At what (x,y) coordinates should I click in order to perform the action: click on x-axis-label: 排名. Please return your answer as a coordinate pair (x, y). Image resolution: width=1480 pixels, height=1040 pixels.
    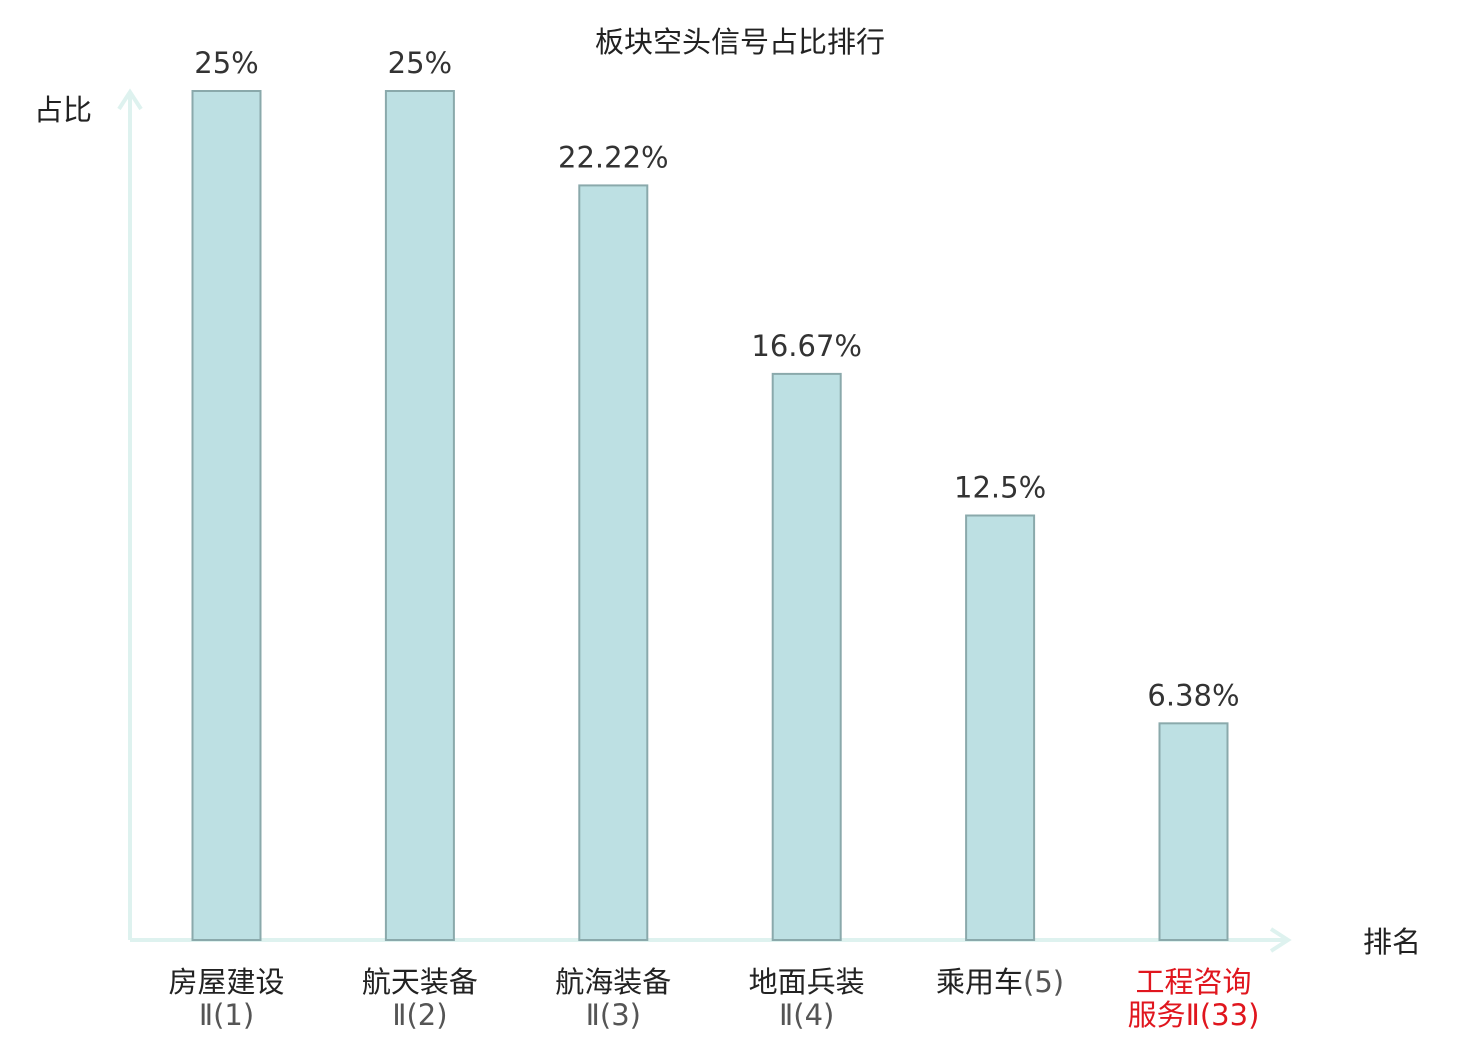
    Looking at the image, I should click on (1392, 942).